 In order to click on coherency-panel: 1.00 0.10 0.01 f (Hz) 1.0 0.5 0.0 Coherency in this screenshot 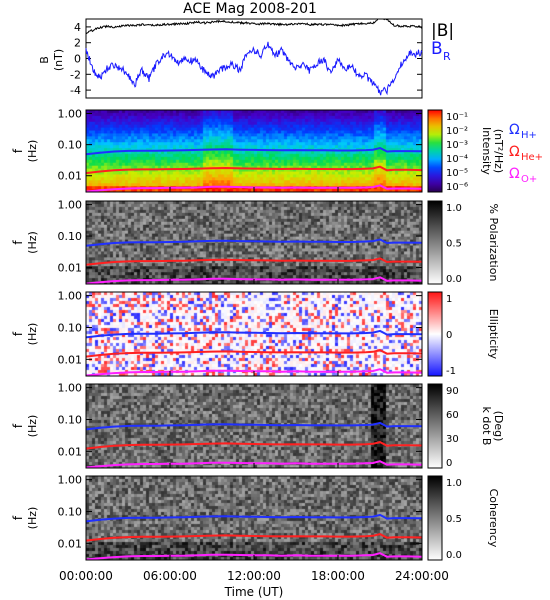, I will do `click(255, 517)`.